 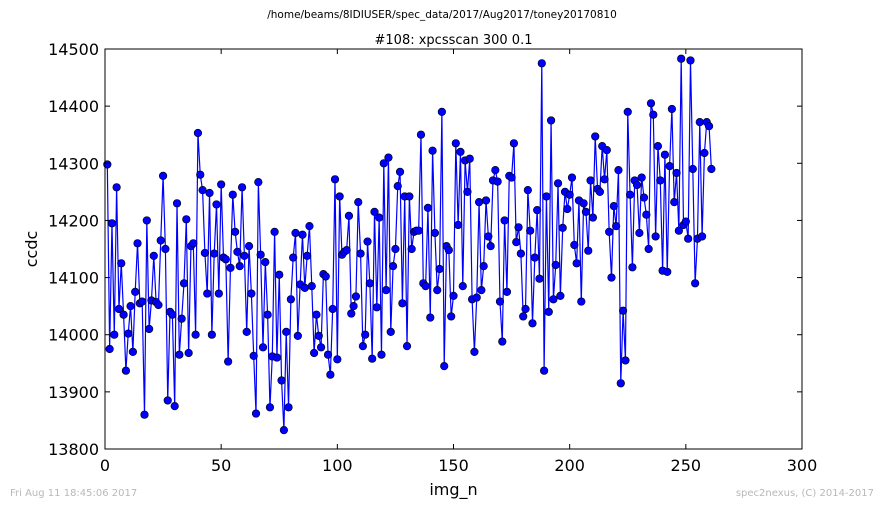 I want to click on footer-credit: spec2nexus, (C) 2014-2017, so click(x=804, y=493).